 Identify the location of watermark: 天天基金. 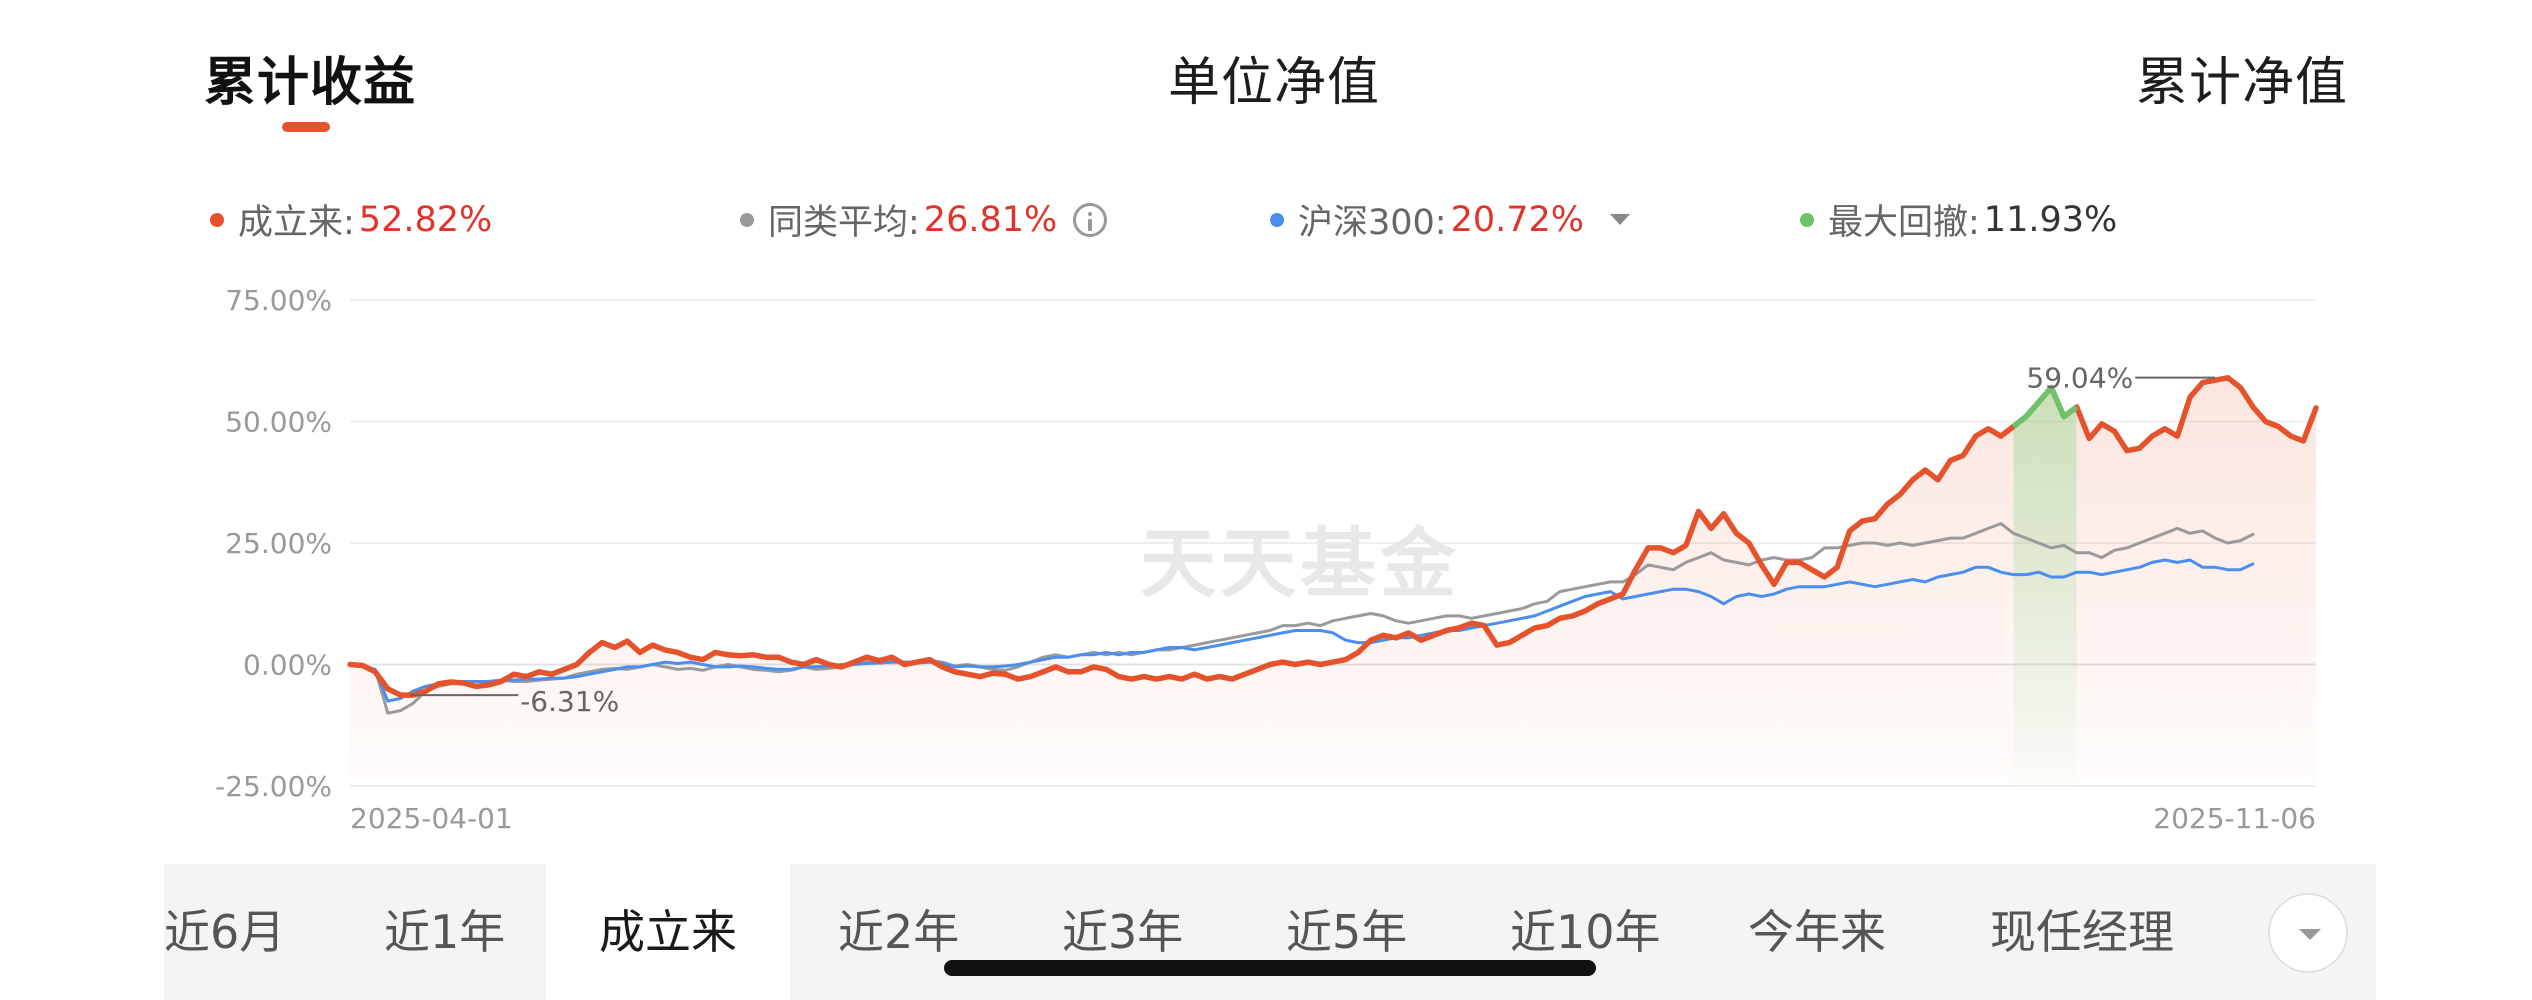
(1300, 563).